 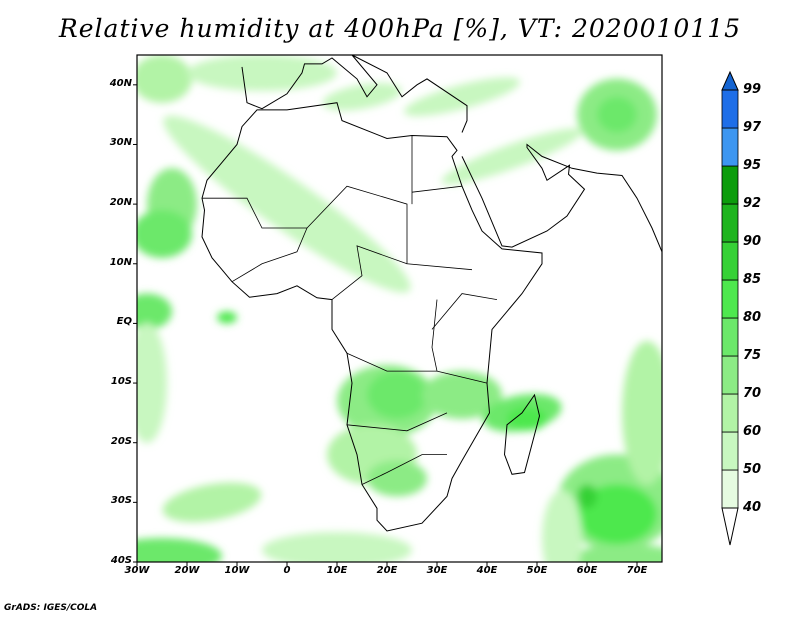 What do you see at coordinates (752, 165) in the screenshot?
I see `colorbar-label: 95` at bounding box center [752, 165].